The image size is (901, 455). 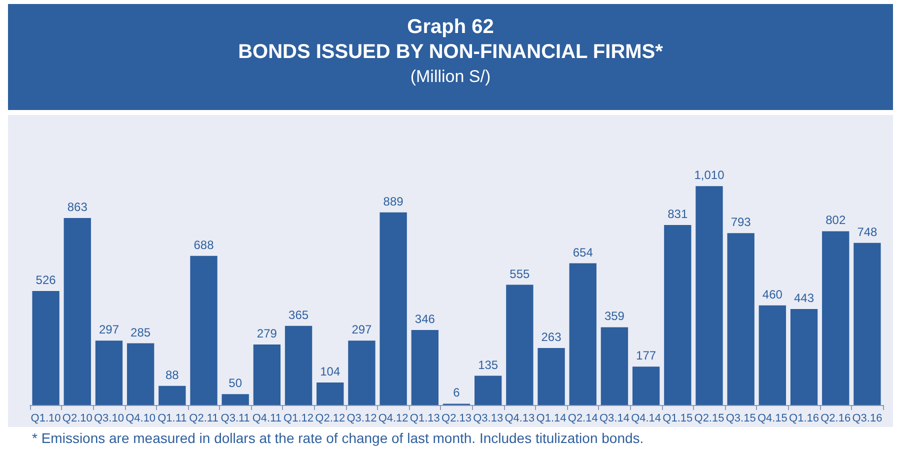 What do you see at coordinates (172, 375) in the screenshot?
I see `data-label: 88` at bounding box center [172, 375].